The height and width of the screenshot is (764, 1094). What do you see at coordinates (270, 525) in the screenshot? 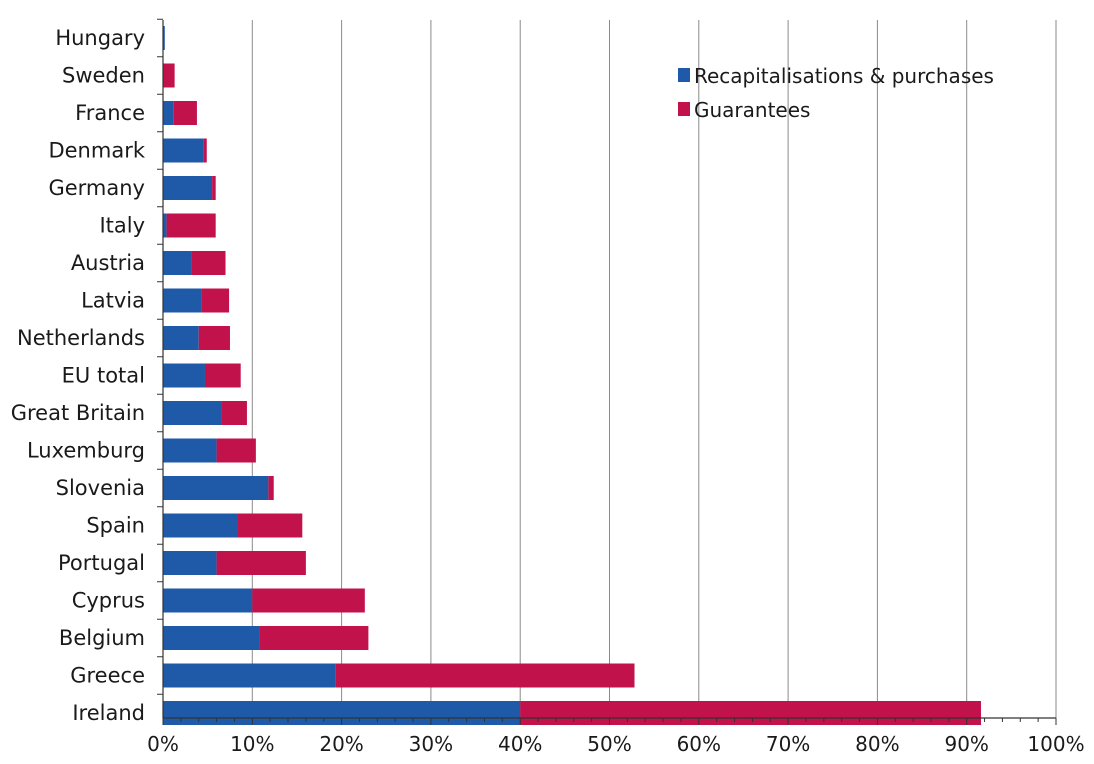
I see `bar-spain-guarantees` at bounding box center [270, 525].